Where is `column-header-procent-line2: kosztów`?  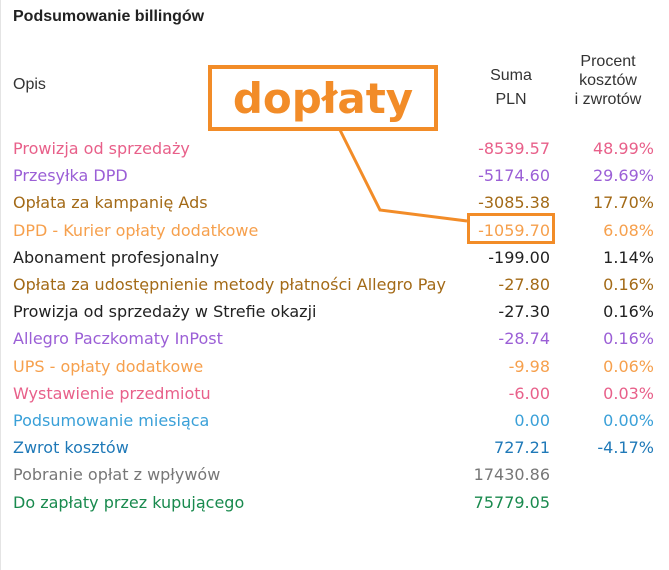
column-header-procent-line2: kosztów is located at coordinates (608, 80).